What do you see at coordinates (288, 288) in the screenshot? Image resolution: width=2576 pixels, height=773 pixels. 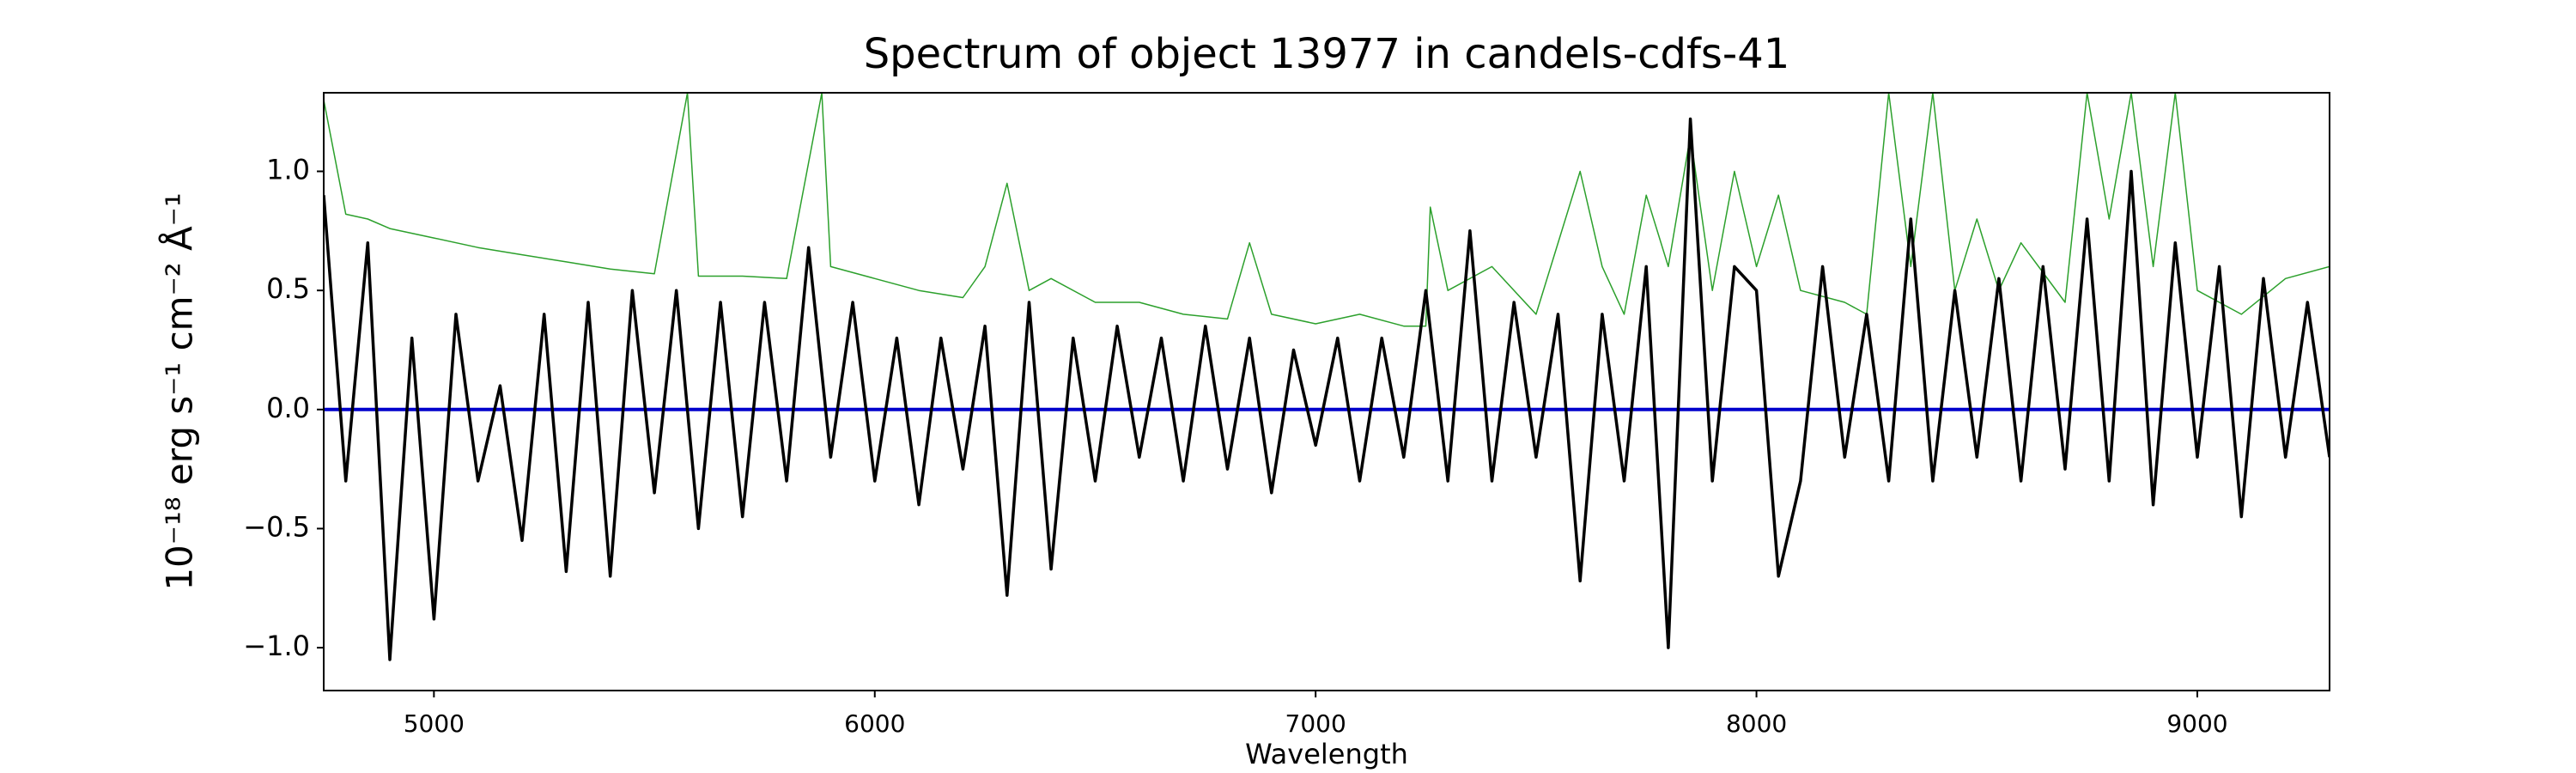 I see `y-tick-label: 0.5` at bounding box center [288, 288].